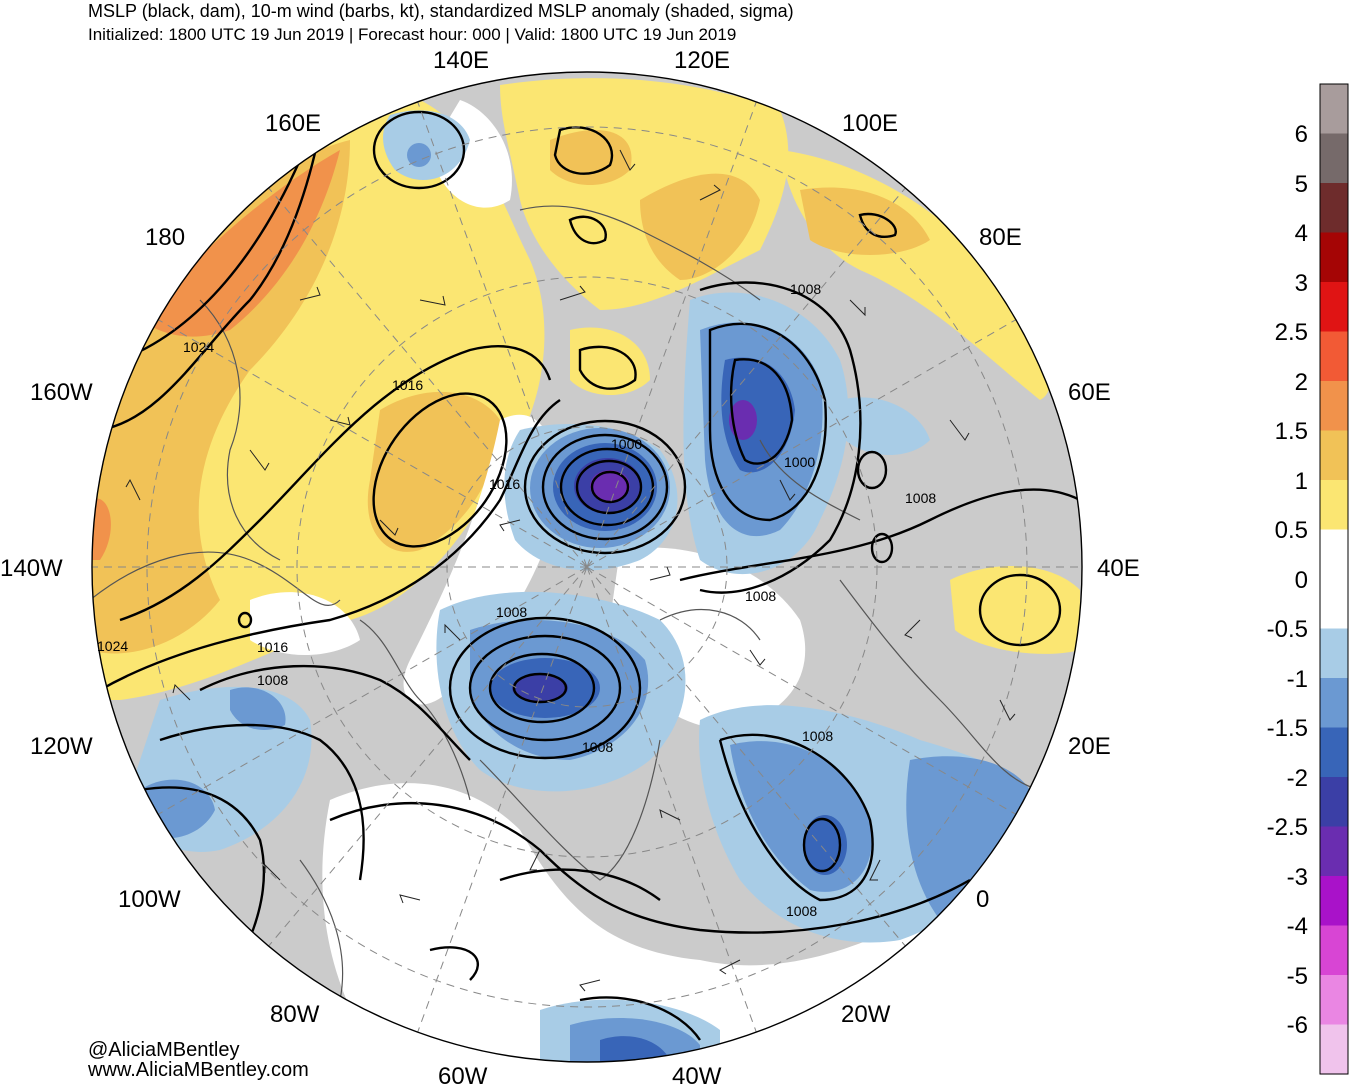 The height and width of the screenshot is (1086, 1349). I want to click on colorbar-label: -2, so click(1297, 778).